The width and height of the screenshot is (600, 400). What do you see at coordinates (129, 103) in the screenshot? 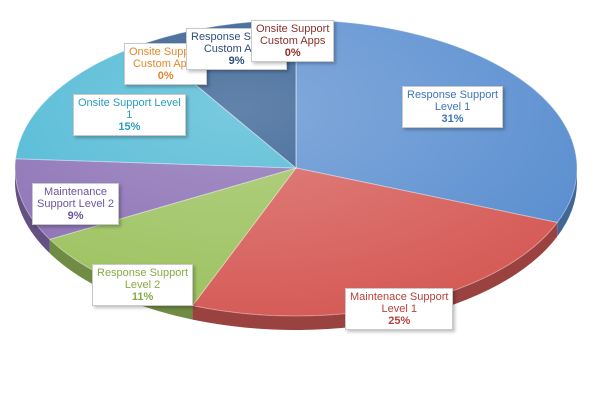
I see `slice-label-line: Onsite Support Level` at bounding box center [129, 103].